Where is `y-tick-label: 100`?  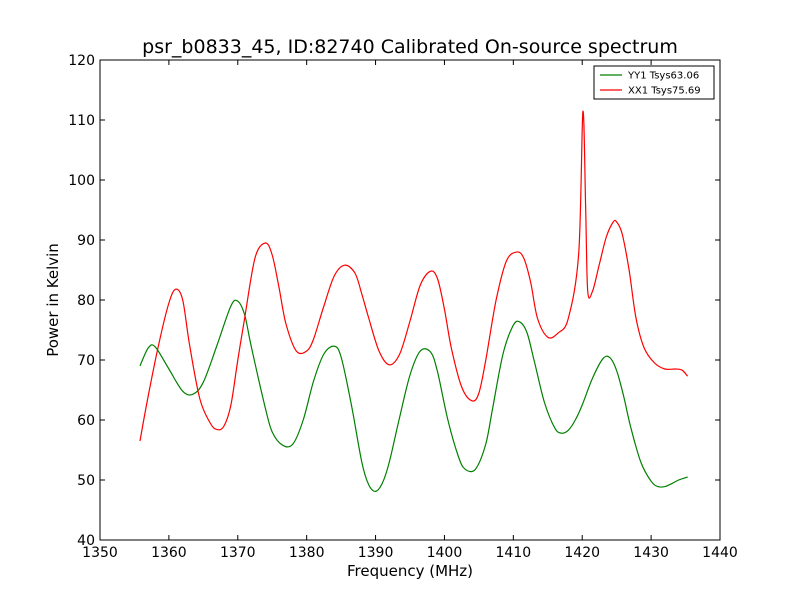 y-tick-label: 100 is located at coordinates (81, 181).